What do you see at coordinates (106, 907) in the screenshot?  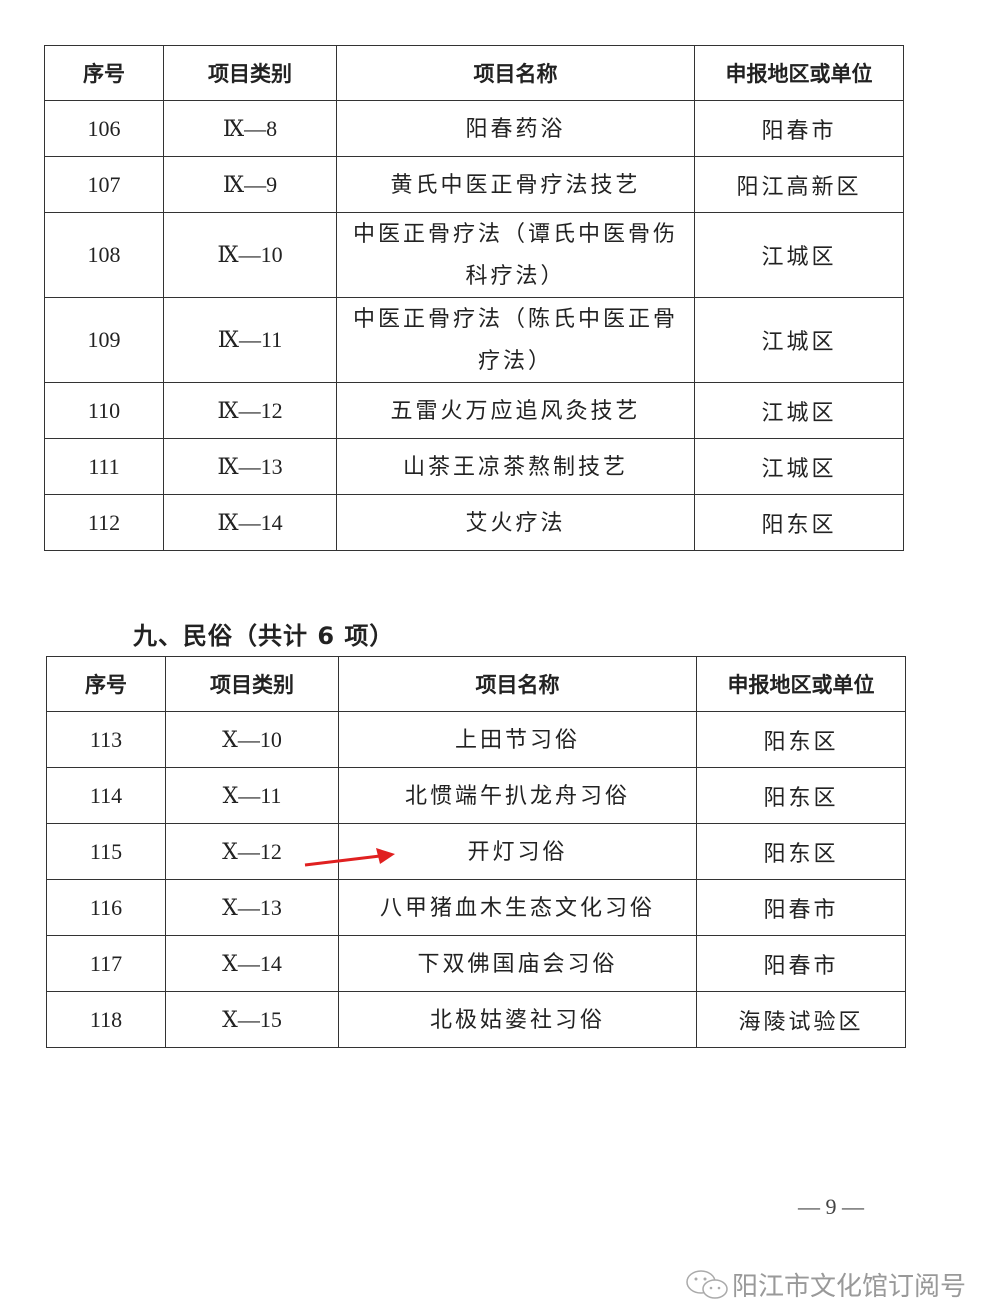 I see `row-number: 116` at bounding box center [106, 907].